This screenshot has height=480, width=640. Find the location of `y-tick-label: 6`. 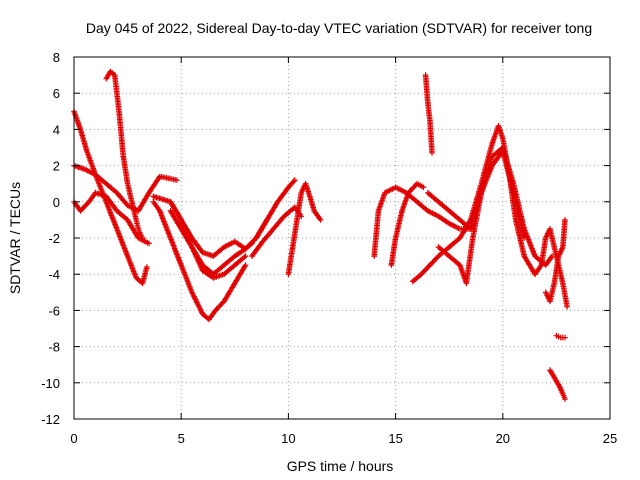

y-tick-label: 6 is located at coordinates (56, 93).